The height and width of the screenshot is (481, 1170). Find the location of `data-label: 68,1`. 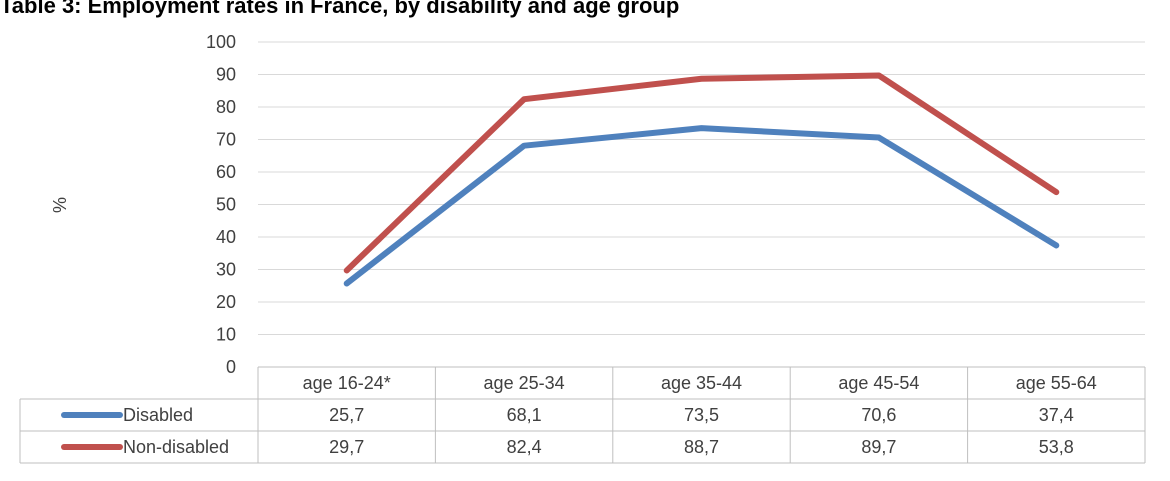

data-label: 68,1 is located at coordinates (524, 415).